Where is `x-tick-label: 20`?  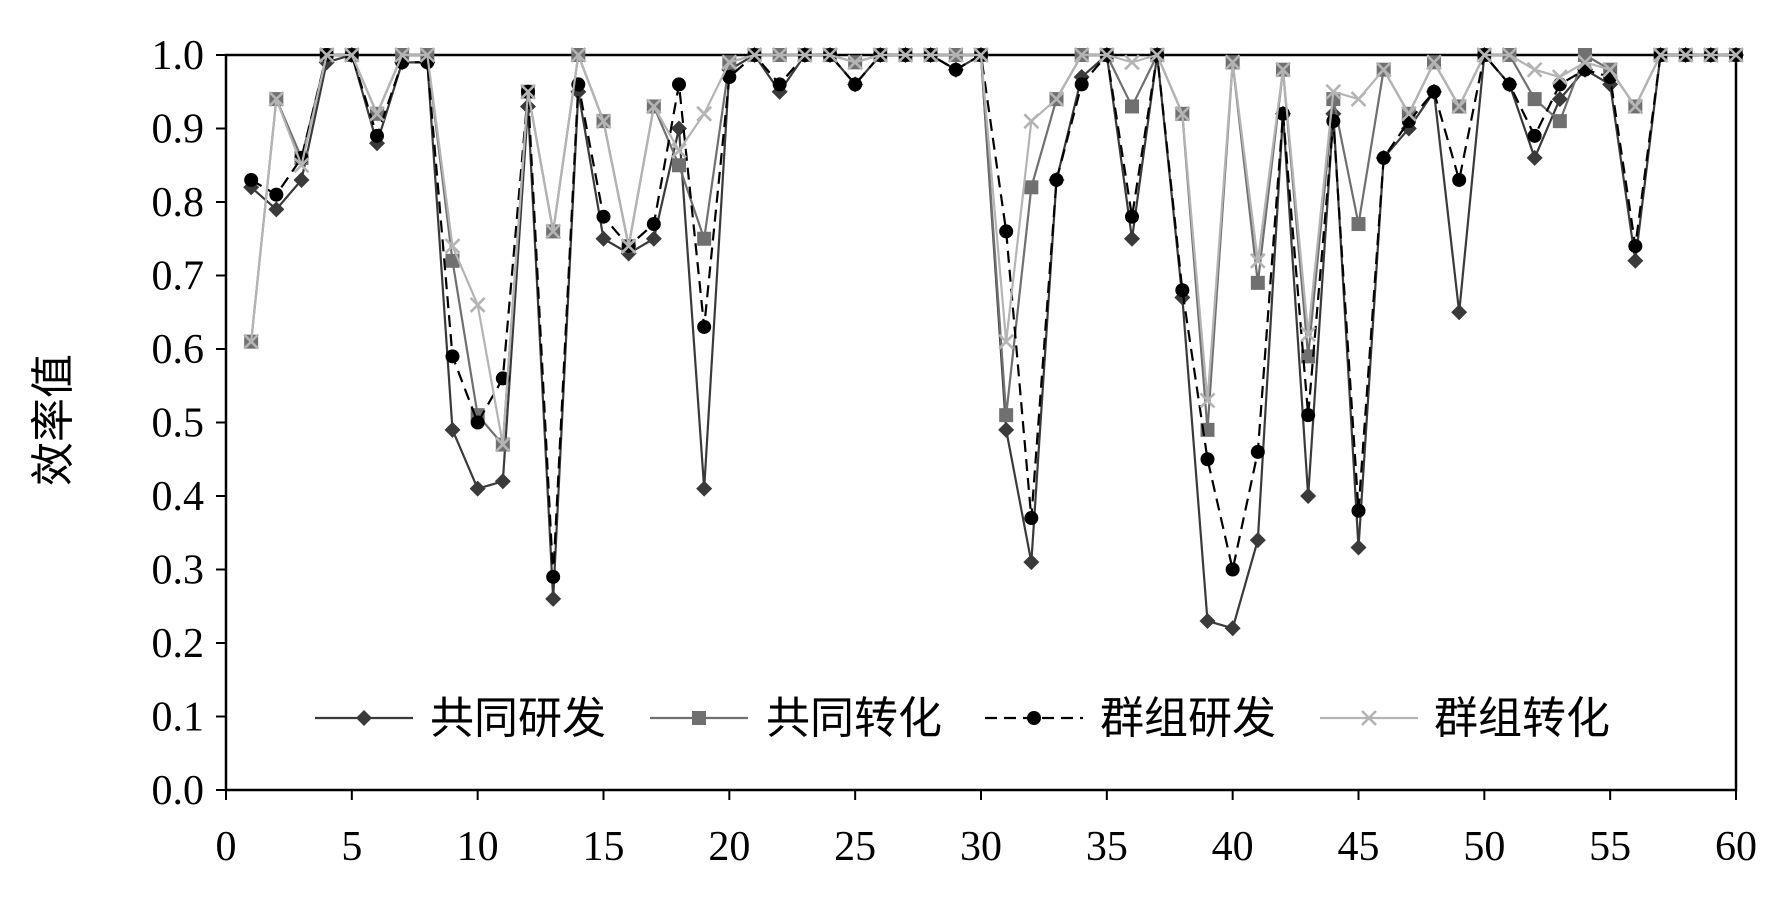 x-tick-label: 20 is located at coordinates (729, 847).